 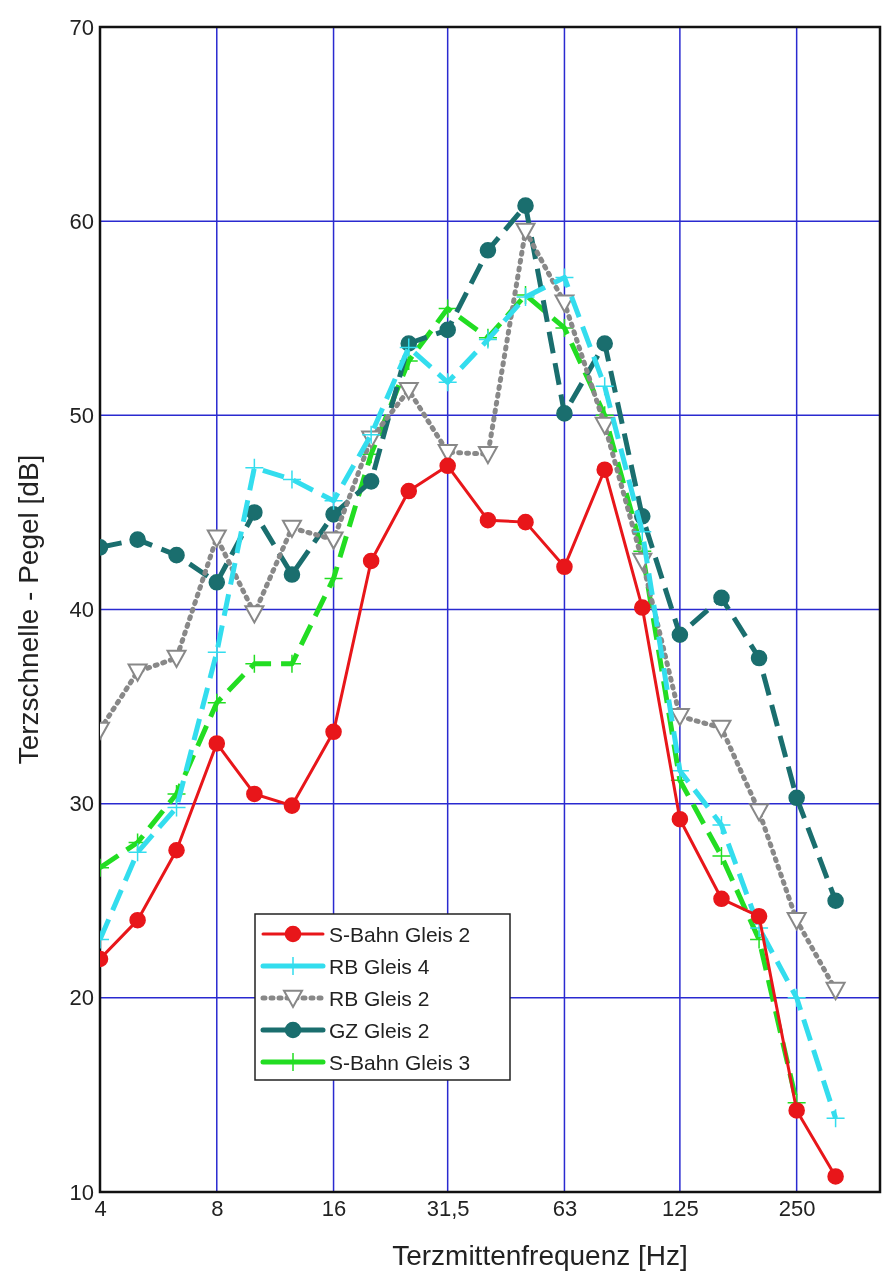 What do you see at coordinates (81, 415) in the screenshot?
I see `y-tick-label: 50` at bounding box center [81, 415].